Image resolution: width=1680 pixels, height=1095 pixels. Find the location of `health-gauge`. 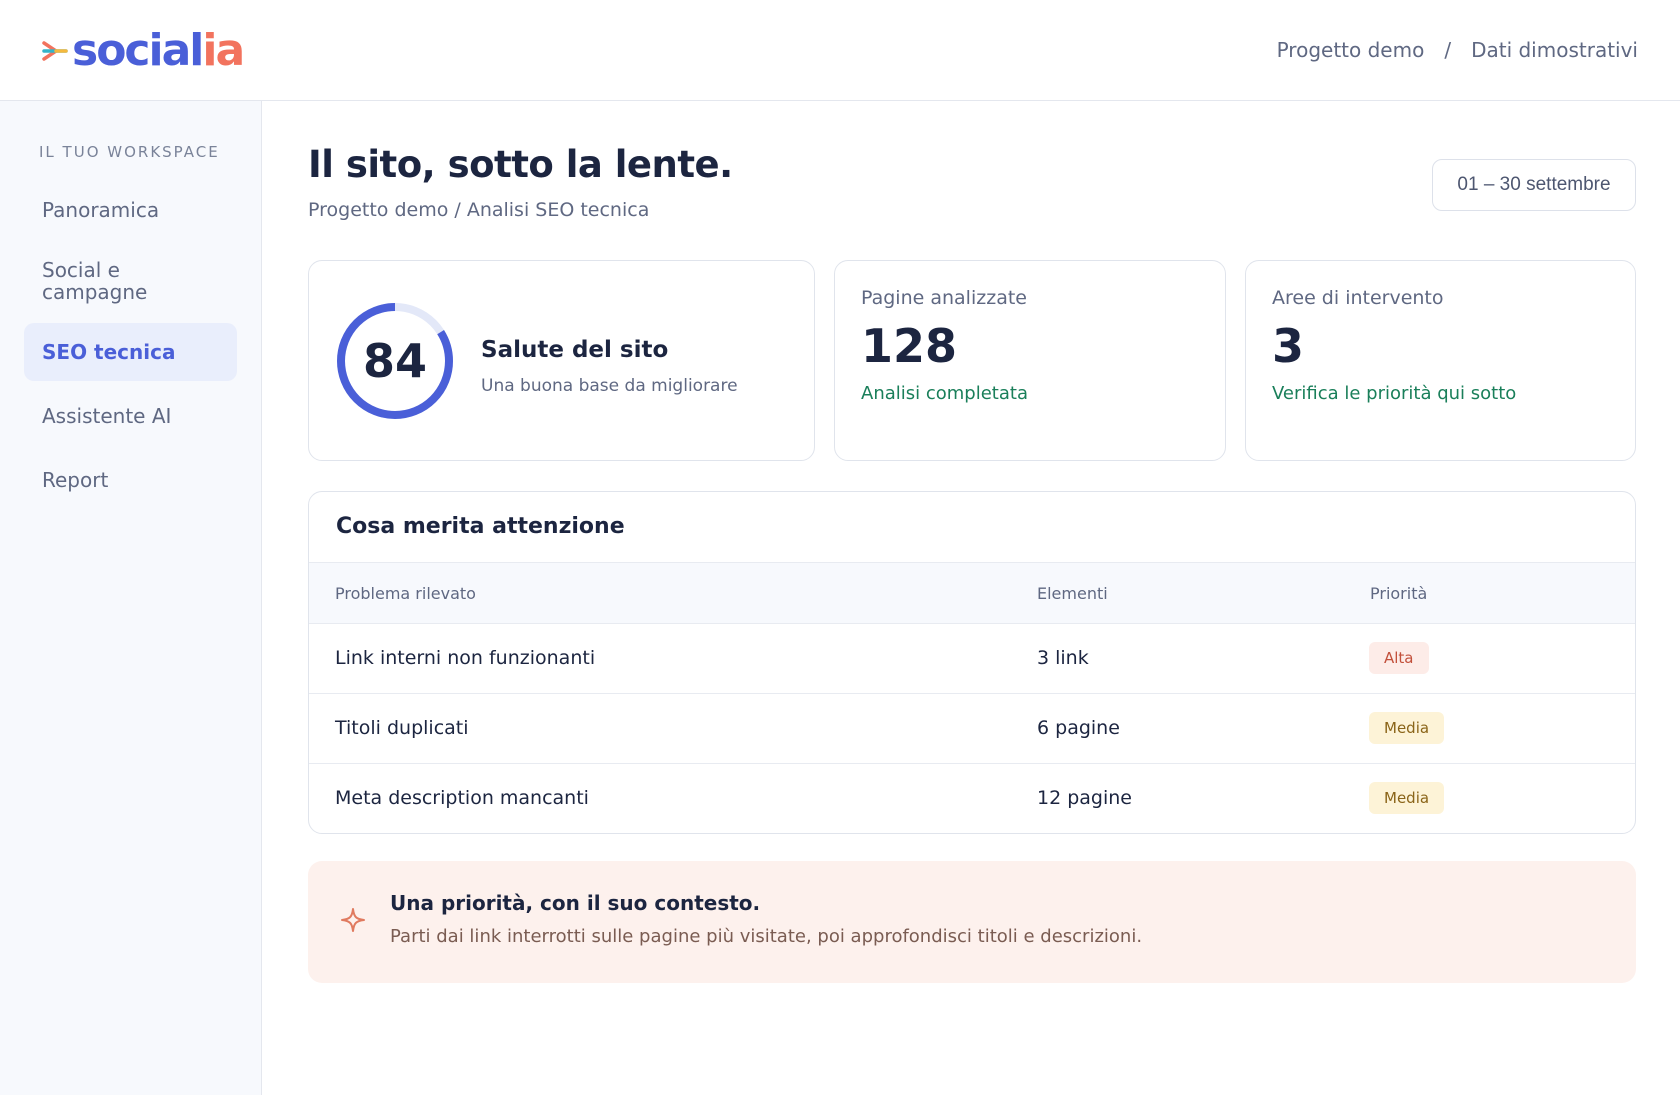

health-gauge is located at coordinates (395, 361).